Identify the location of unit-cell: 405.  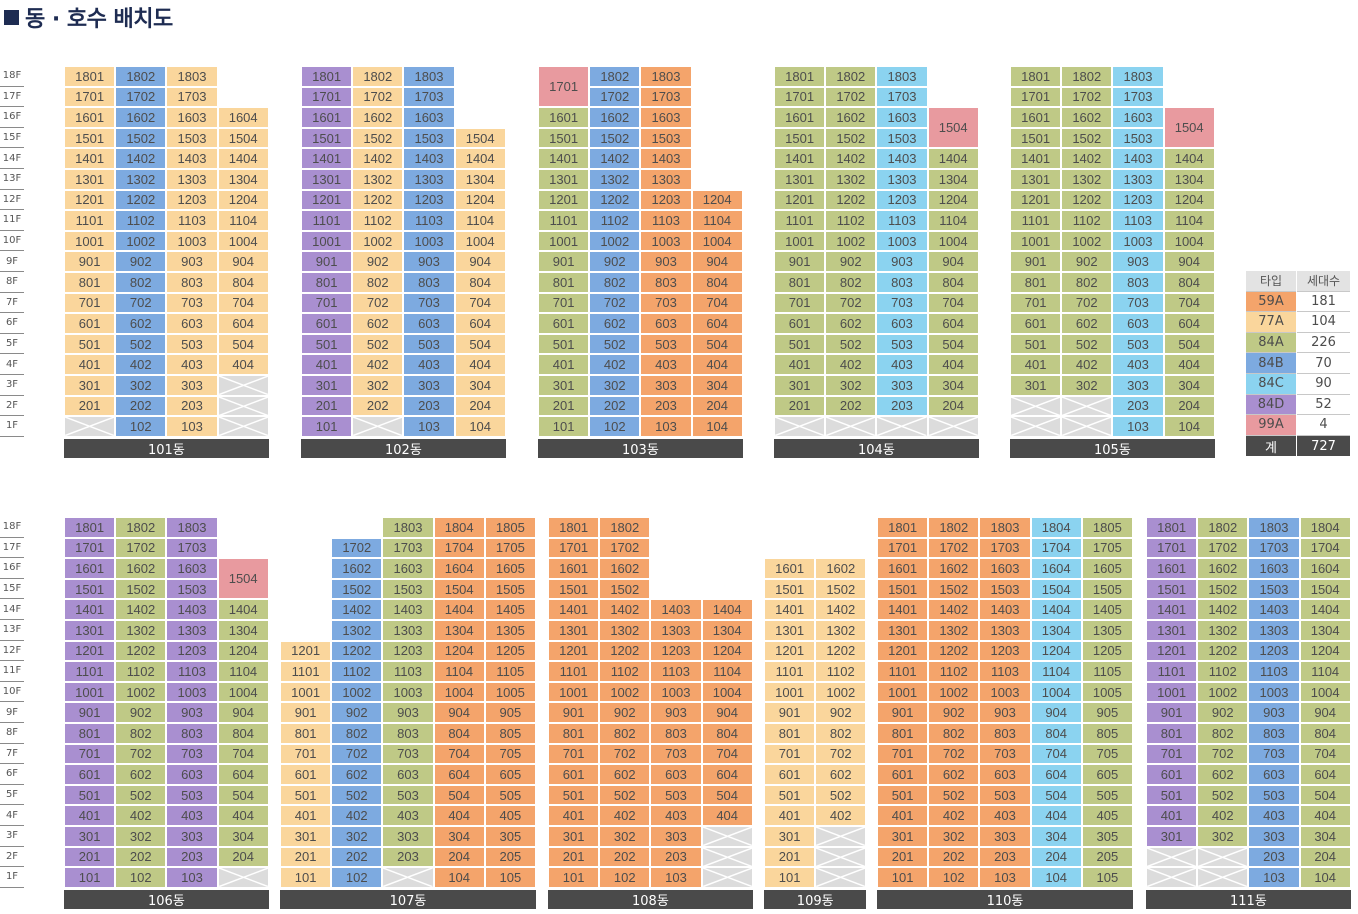
(1107, 815).